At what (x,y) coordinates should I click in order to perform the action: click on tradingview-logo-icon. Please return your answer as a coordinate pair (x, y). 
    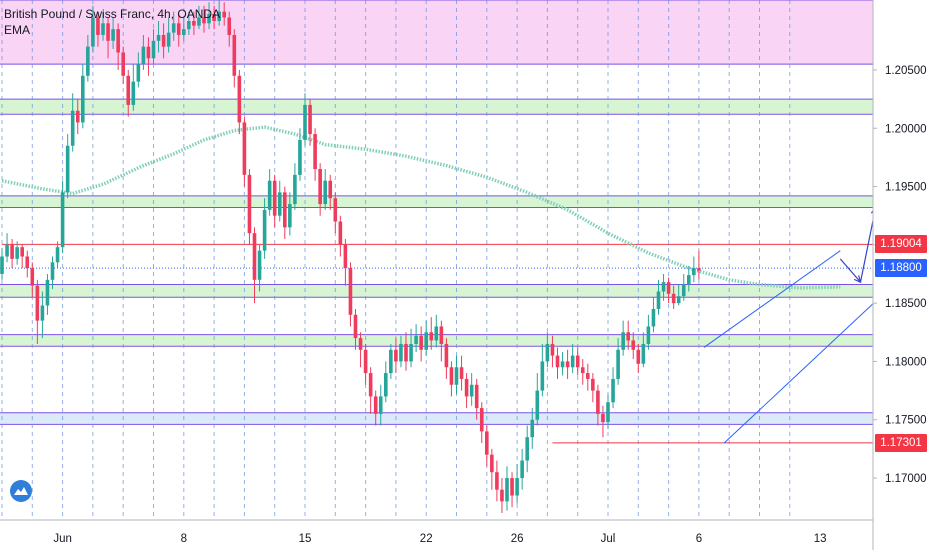
    Looking at the image, I should click on (21, 491).